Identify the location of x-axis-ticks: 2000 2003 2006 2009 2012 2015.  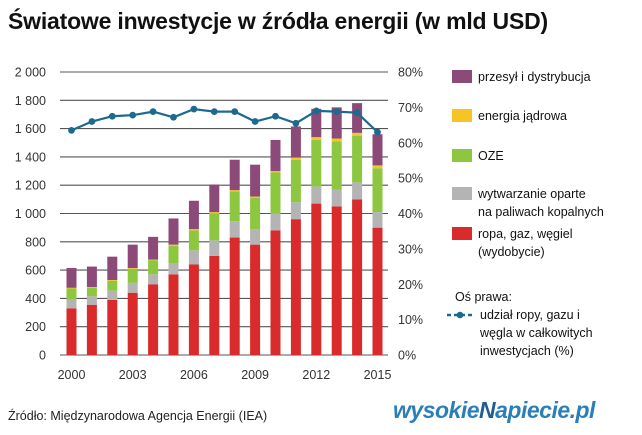
(225, 375).